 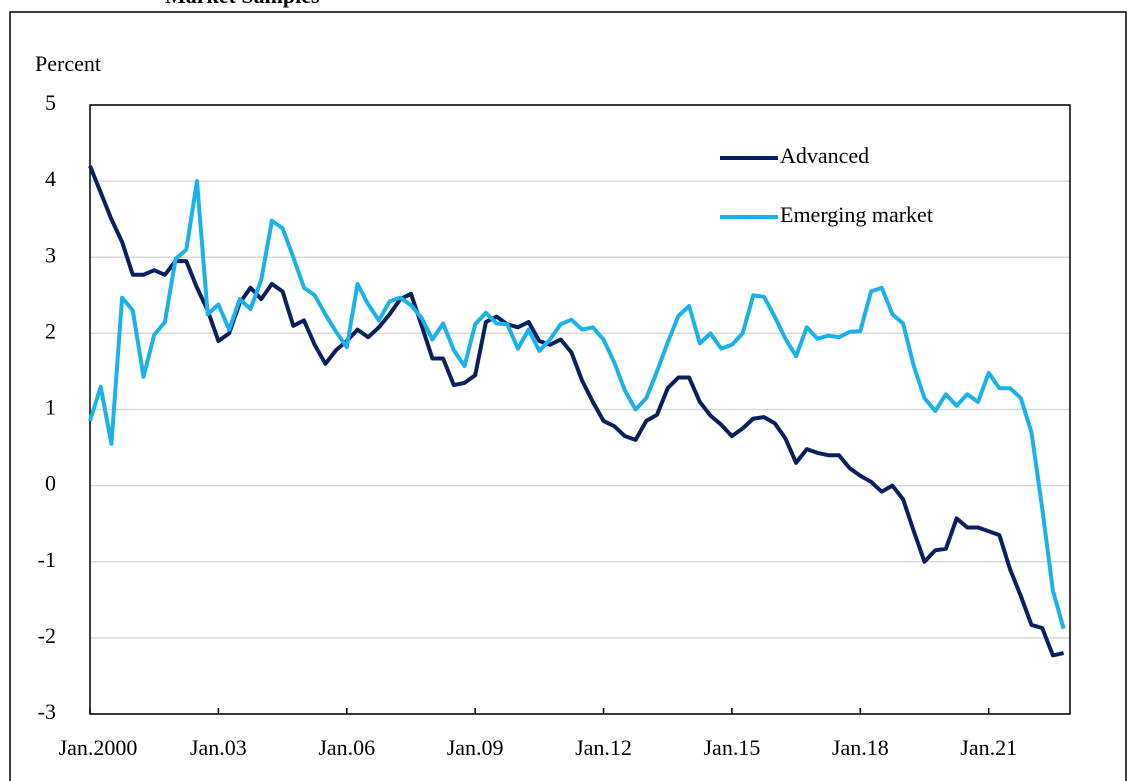 What do you see at coordinates (50, 483) in the screenshot?
I see `y-tick-label: 0` at bounding box center [50, 483].